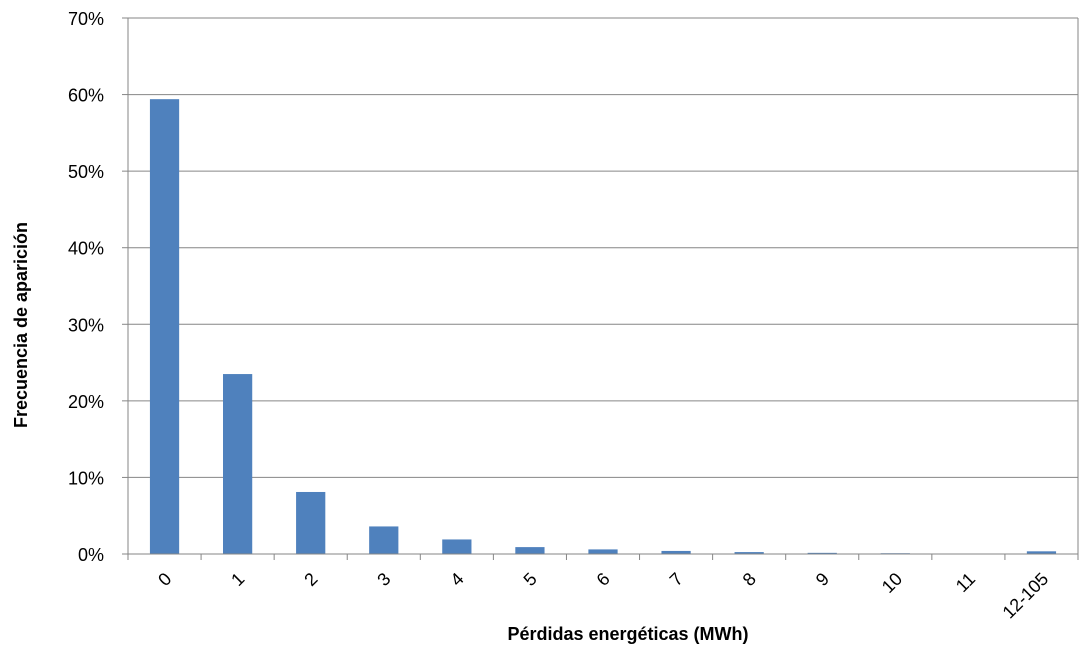  What do you see at coordinates (237, 579) in the screenshot?
I see `x-tick-label: 1` at bounding box center [237, 579].